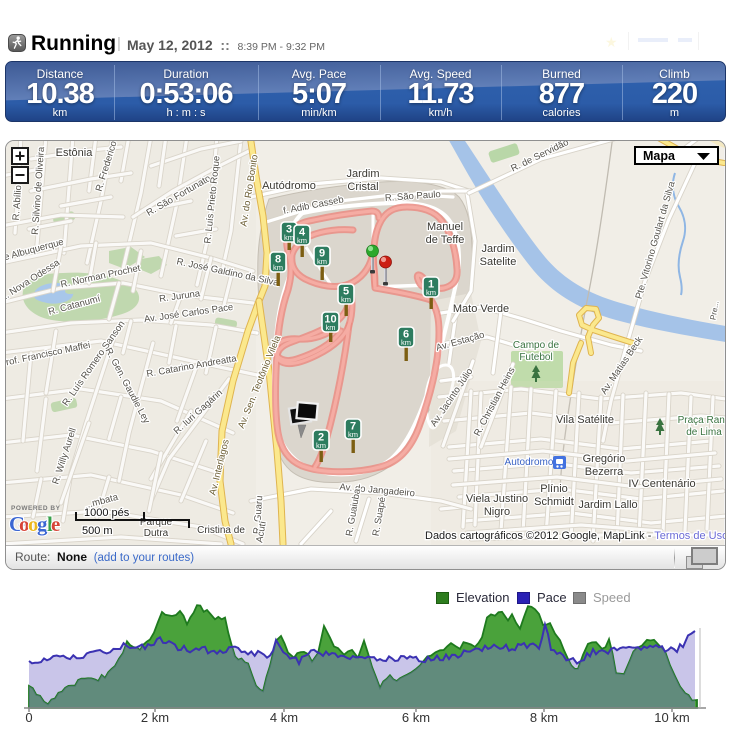  Describe the element at coordinates (17, 203) in the screenshot. I see `svg-text: R. Abílio` at that location.